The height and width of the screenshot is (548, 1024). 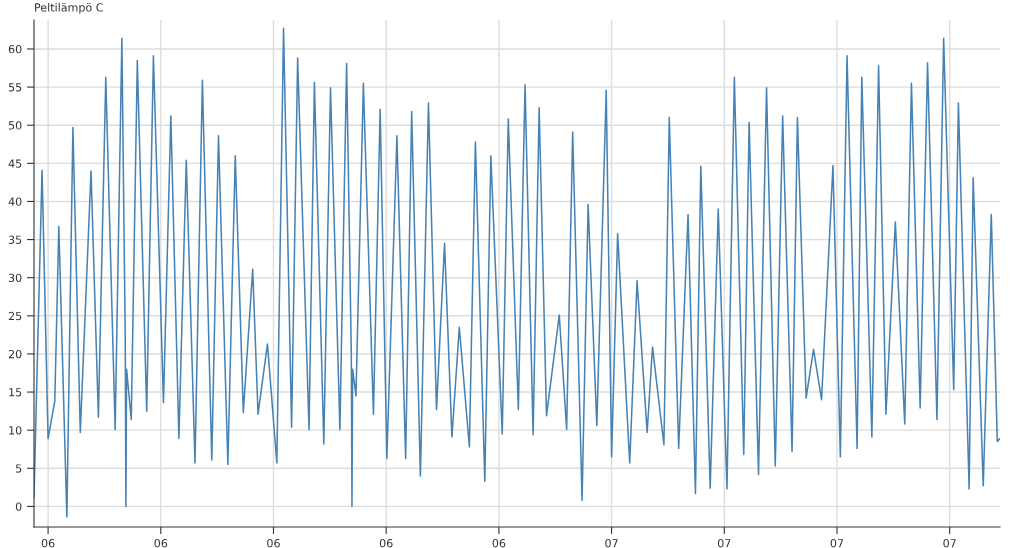 I want to click on y-tick-label: 20, so click(x=15, y=354).